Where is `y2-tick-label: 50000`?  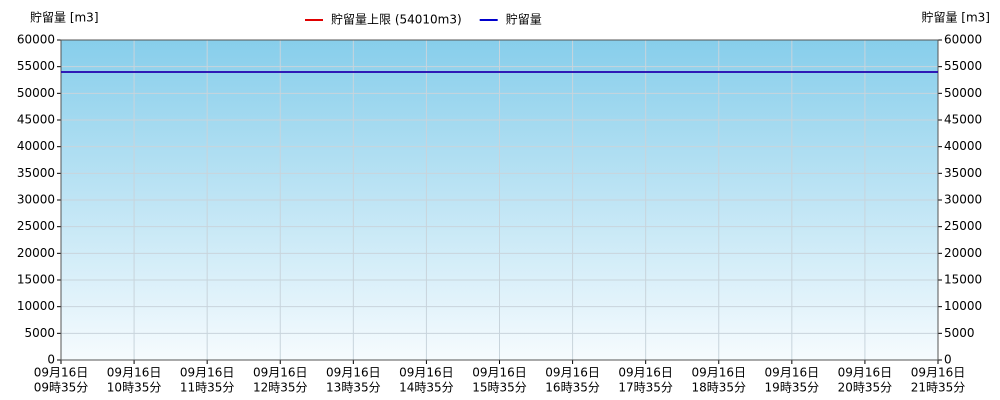
y2-tick-label: 50000 is located at coordinates (963, 93).